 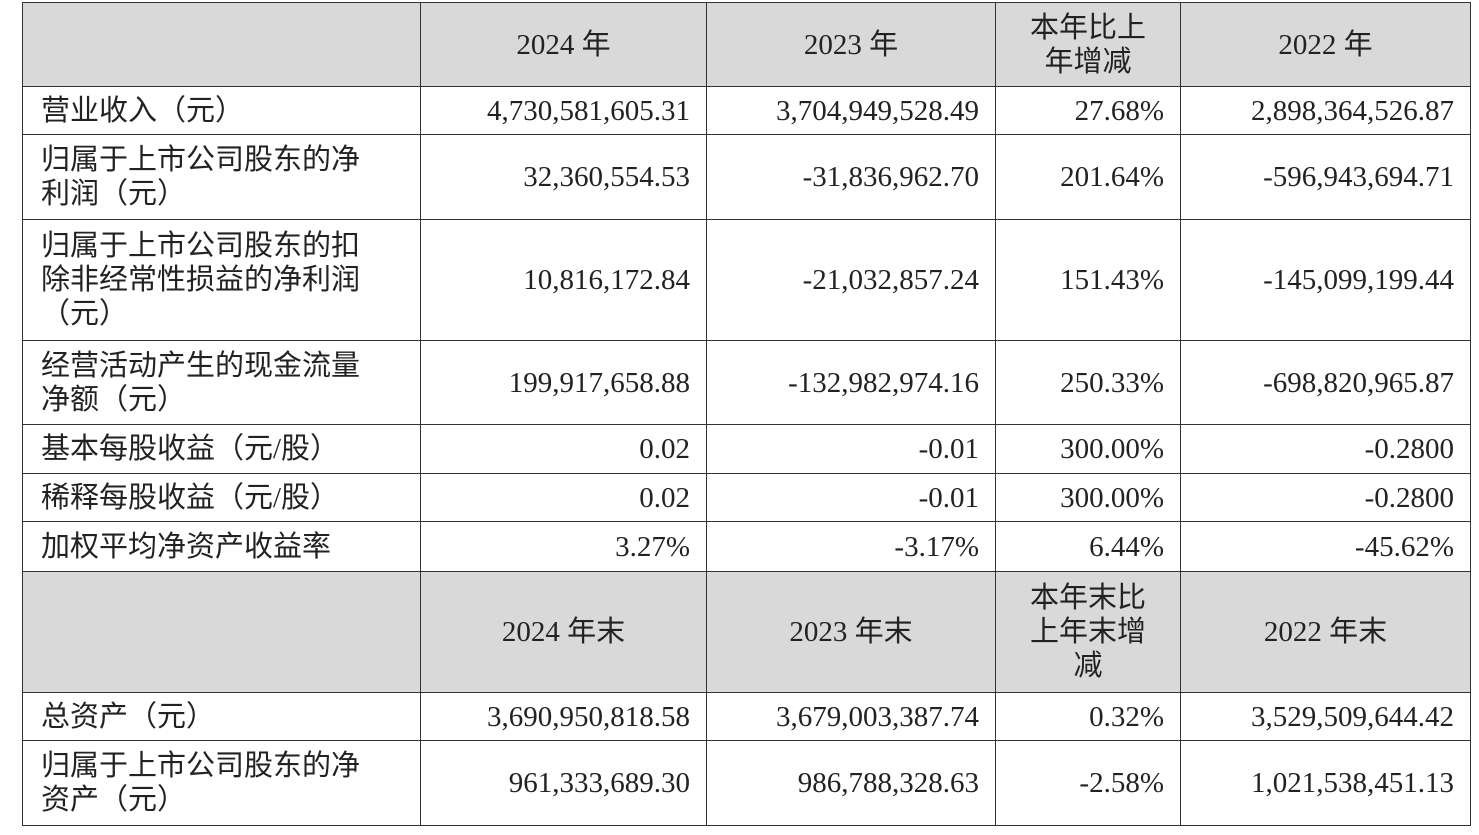 I want to click on header-cell: 本年比上年增减, so click(x=1088, y=44).